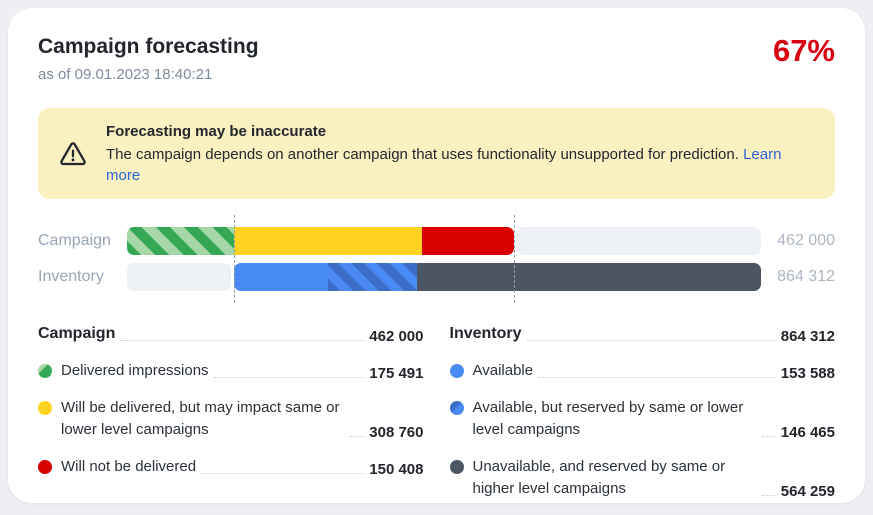  Describe the element at coordinates (135, 370) in the screenshot. I see `legend-item-label: Delivered impressions` at that location.